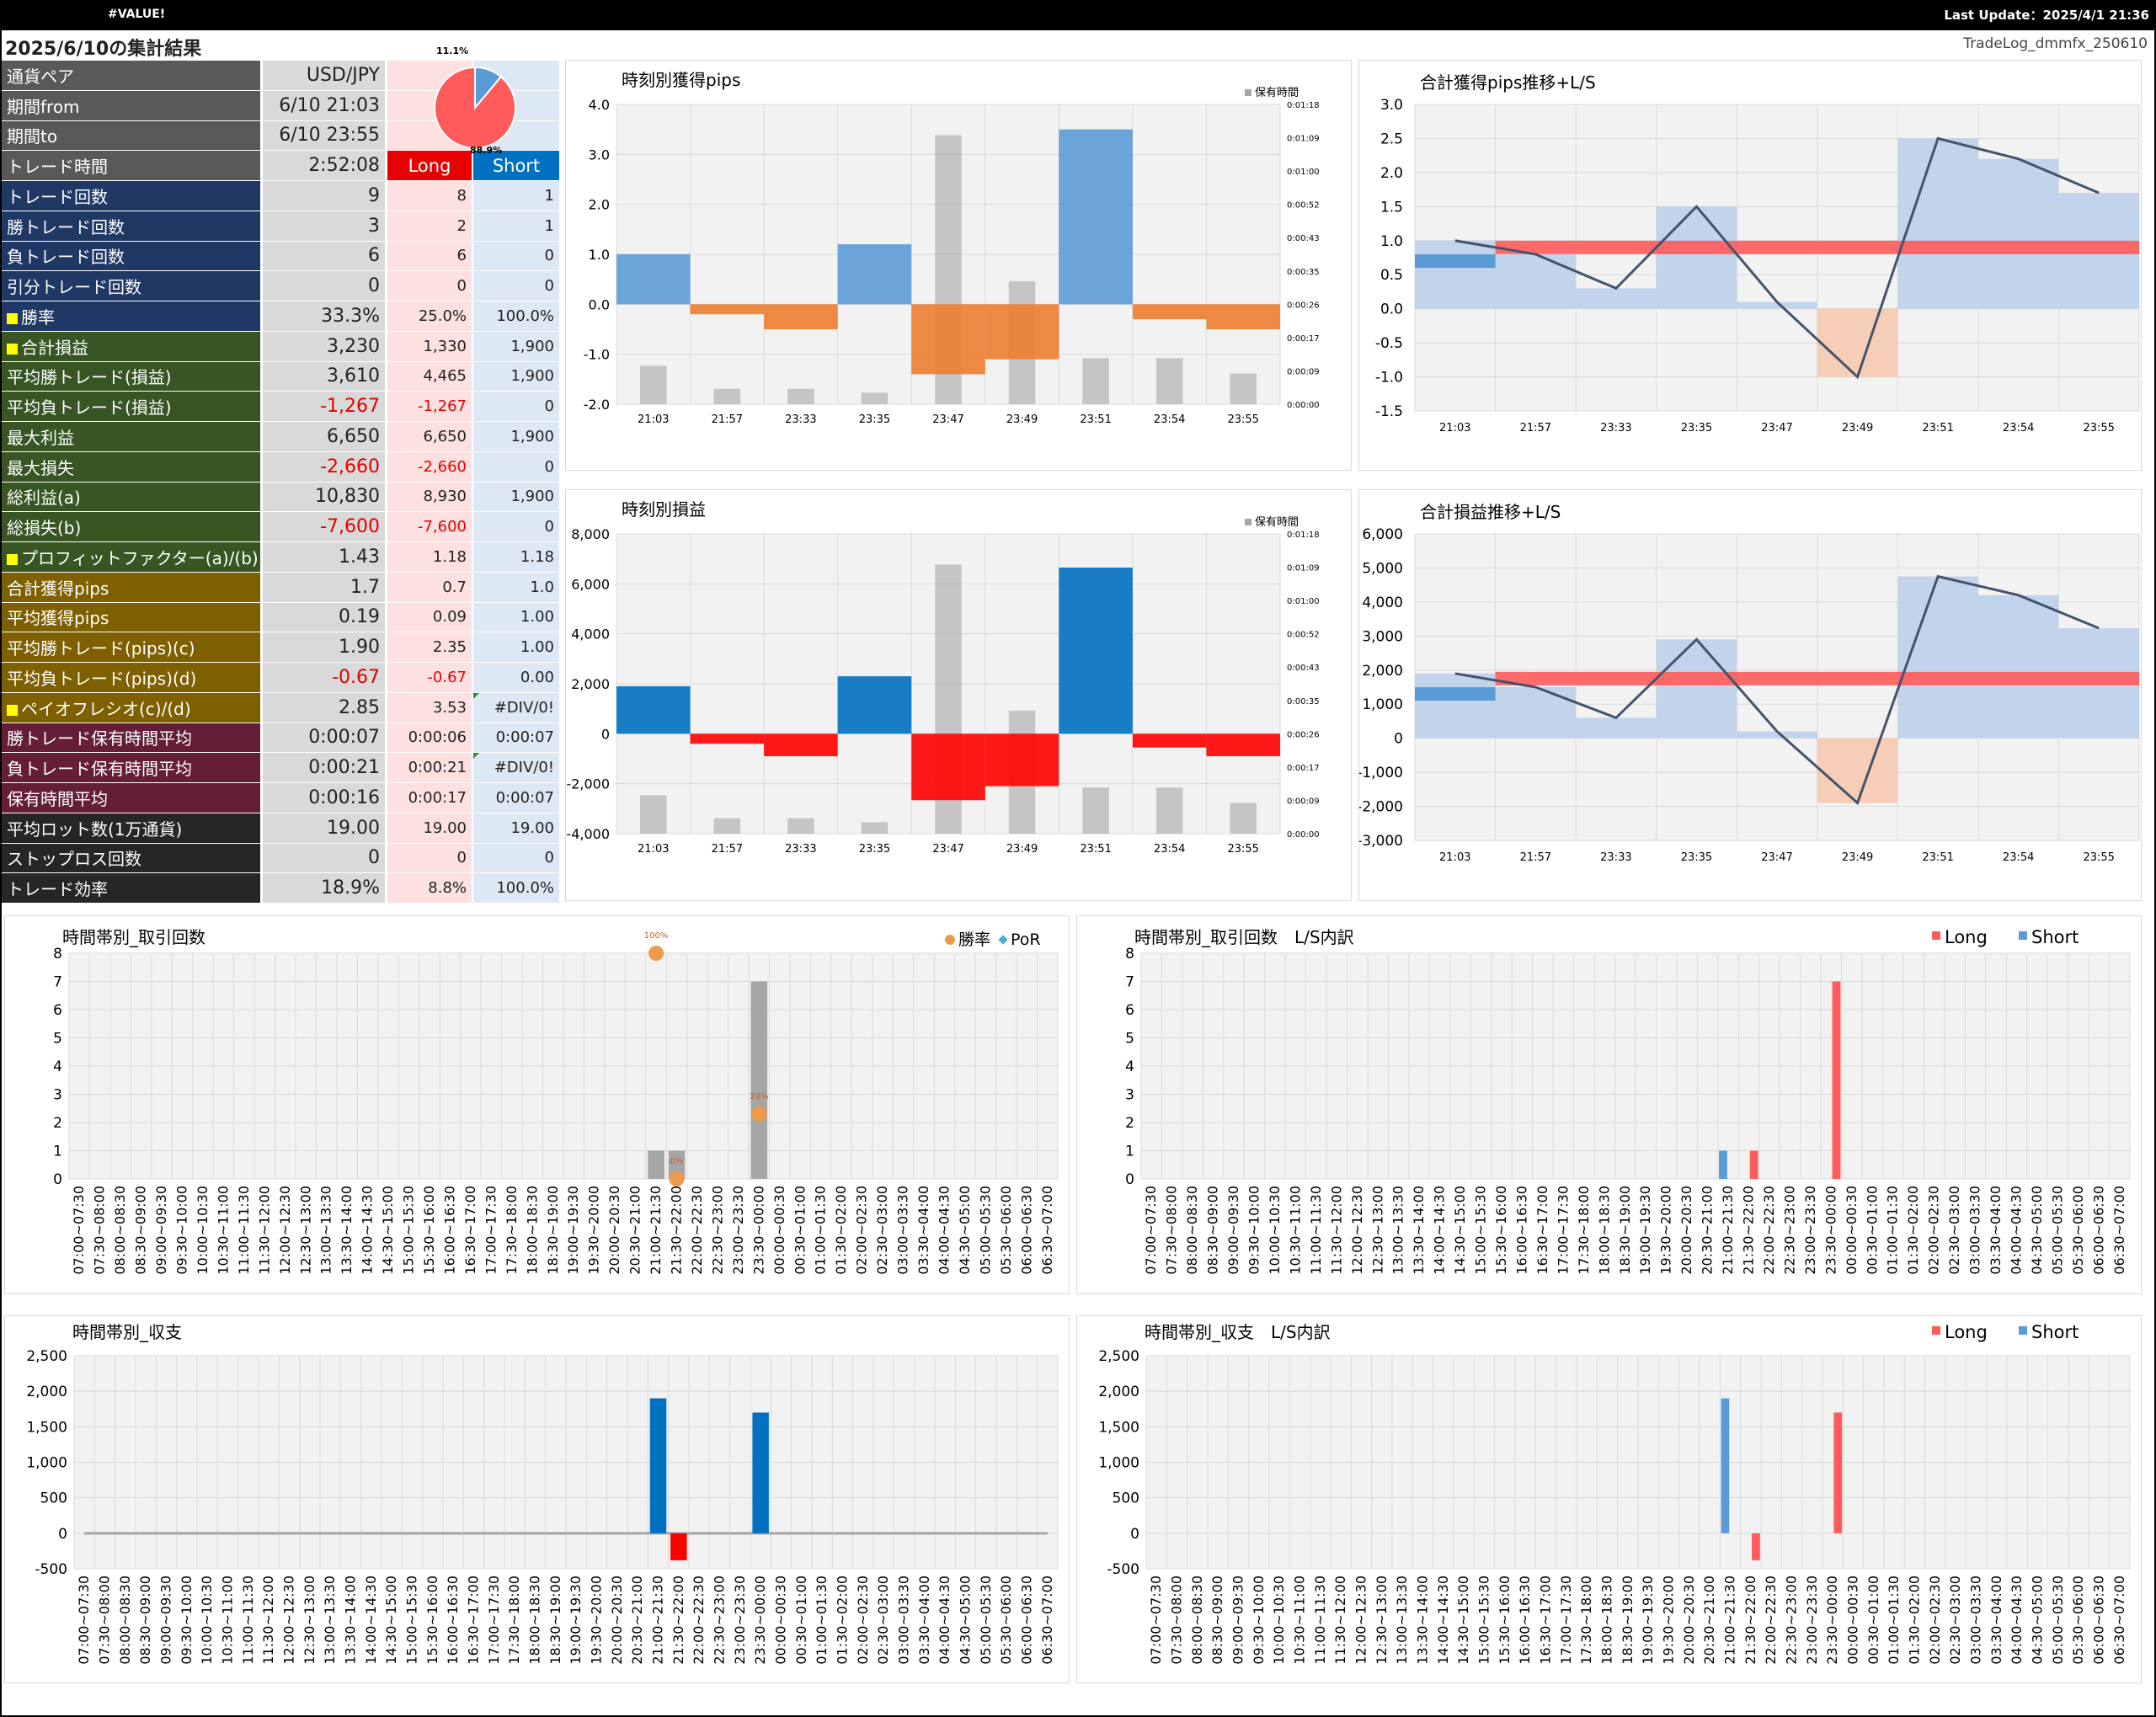 Image resolution: width=2156 pixels, height=1717 pixels. What do you see at coordinates (1817, 247) in the screenshot?
I see `long-band` at bounding box center [1817, 247].